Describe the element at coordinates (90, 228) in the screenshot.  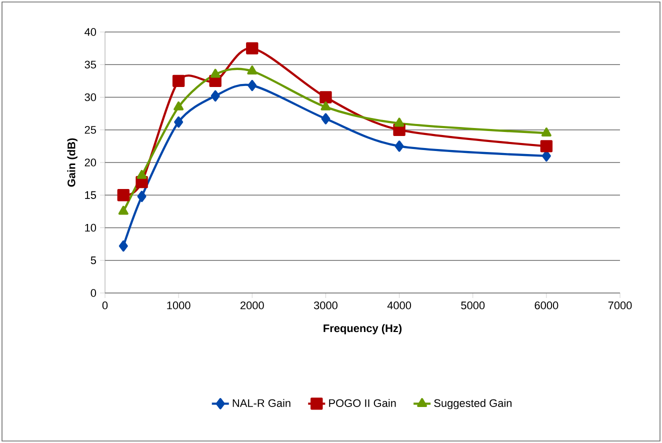
I see `y-tick-label: 10` at that location.